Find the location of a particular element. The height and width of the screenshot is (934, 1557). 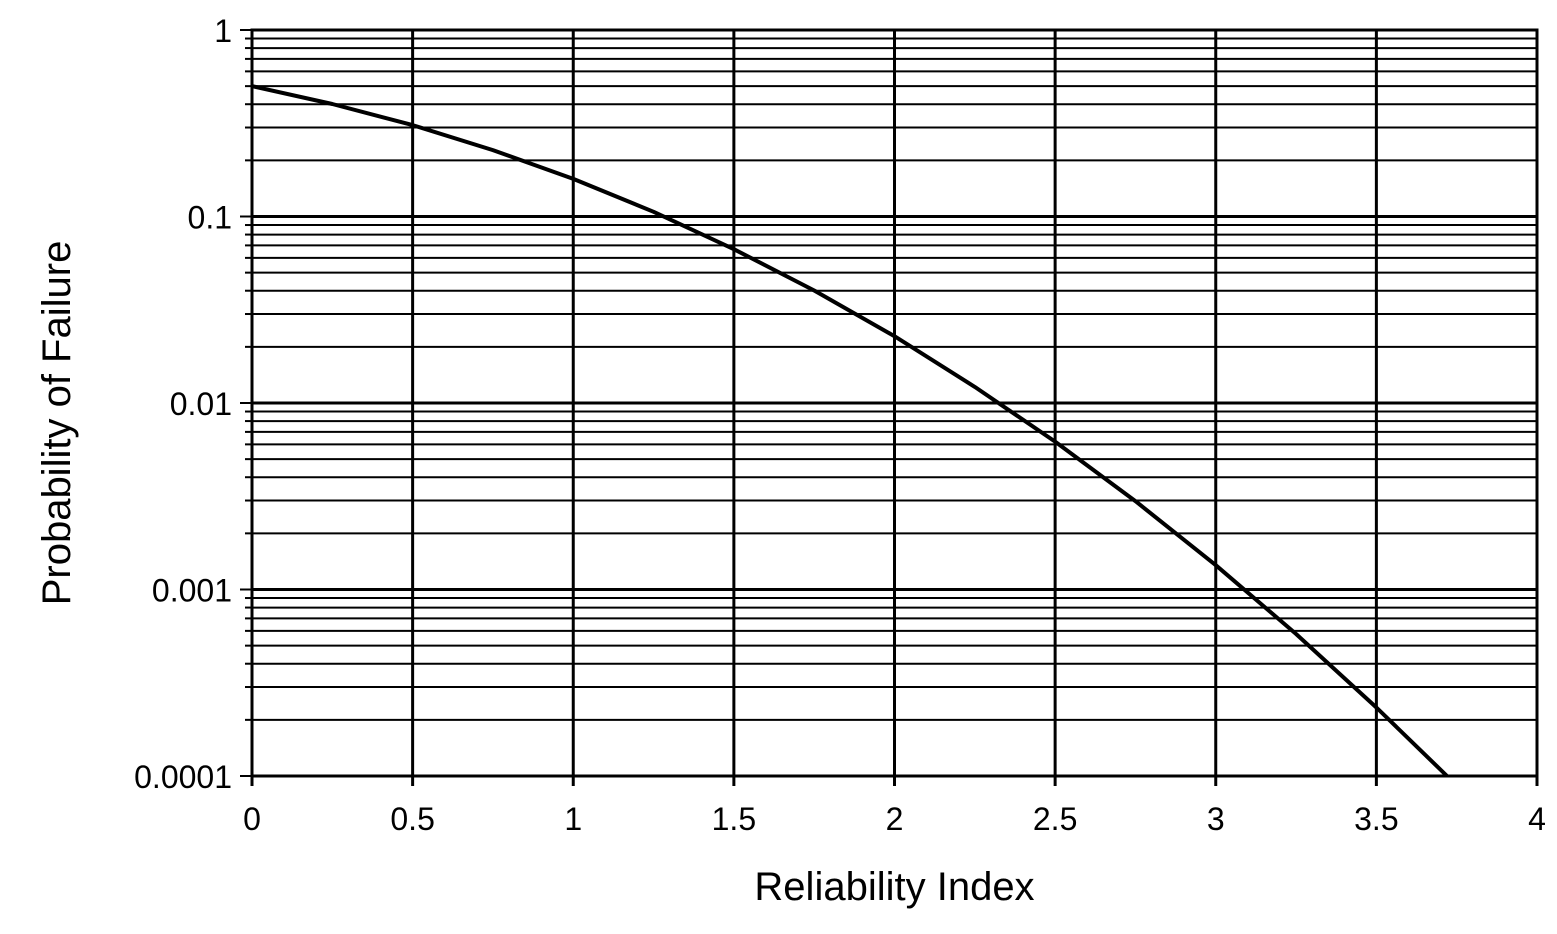

y-tick-label: 0.1 is located at coordinates (210, 218).